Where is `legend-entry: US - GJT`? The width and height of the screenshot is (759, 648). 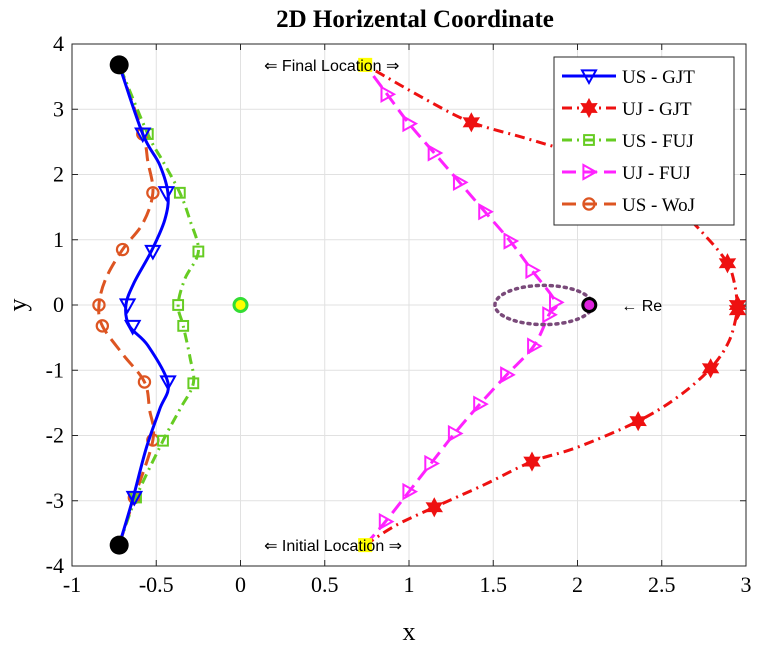
legend-entry: US - GJT is located at coordinates (628, 77).